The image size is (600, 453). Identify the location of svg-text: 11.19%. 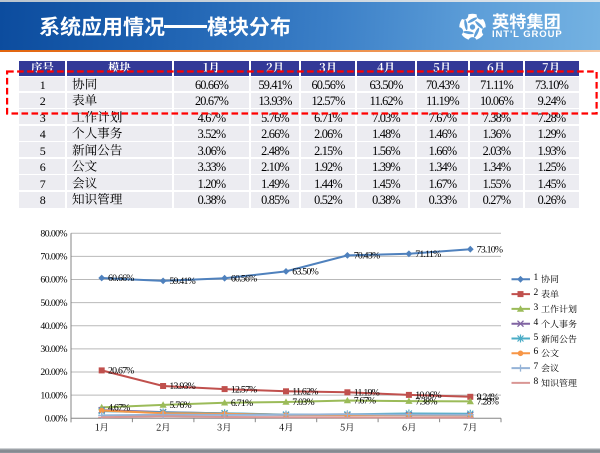
(367, 393).